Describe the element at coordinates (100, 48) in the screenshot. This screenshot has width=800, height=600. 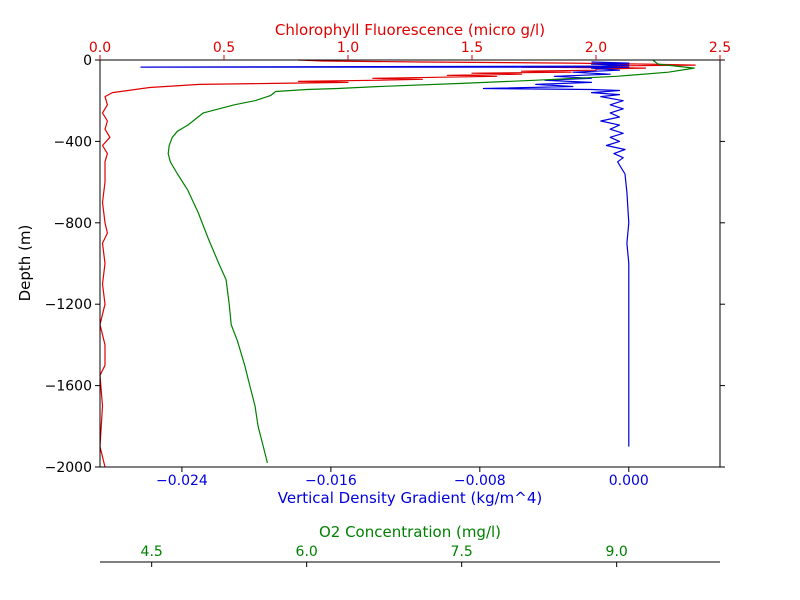
I see `chlorophyll-tick-label: 0.0` at that location.